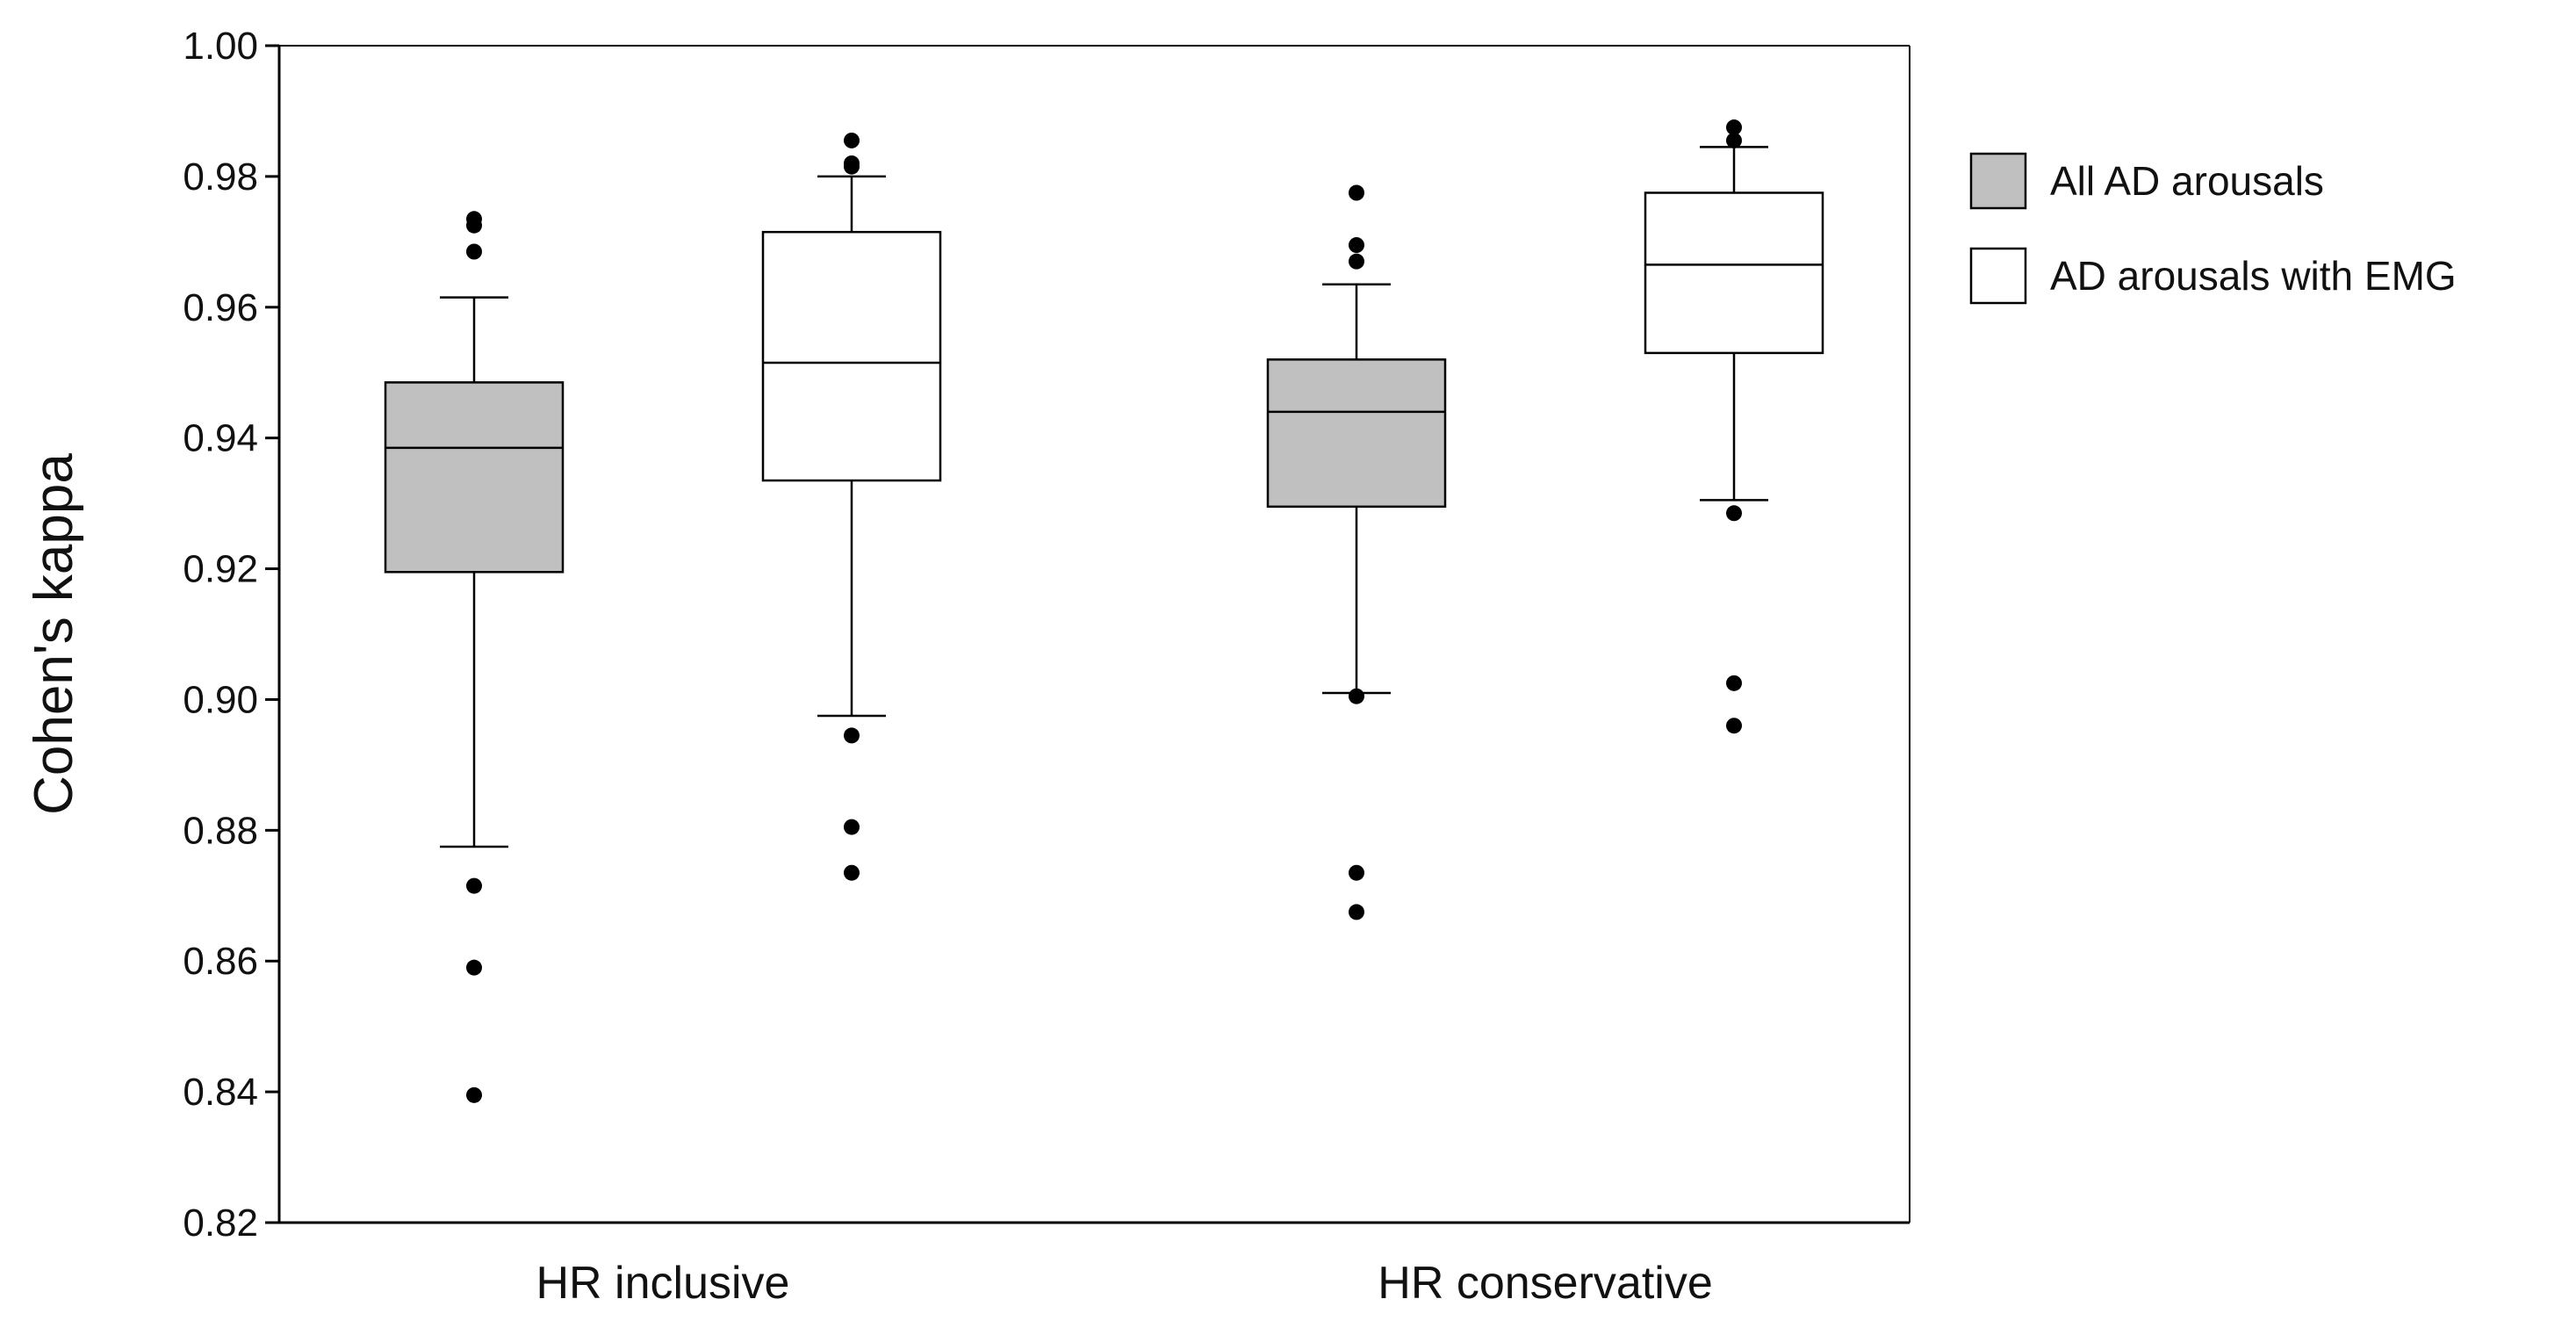 The image size is (2576, 1328). What do you see at coordinates (231, 635) in the screenshot?
I see `y-axis-ticks: 0.82 0.84 0.86 0.88 0.90 0.92 0.94 0.96 0.98 1.00` at bounding box center [231, 635].